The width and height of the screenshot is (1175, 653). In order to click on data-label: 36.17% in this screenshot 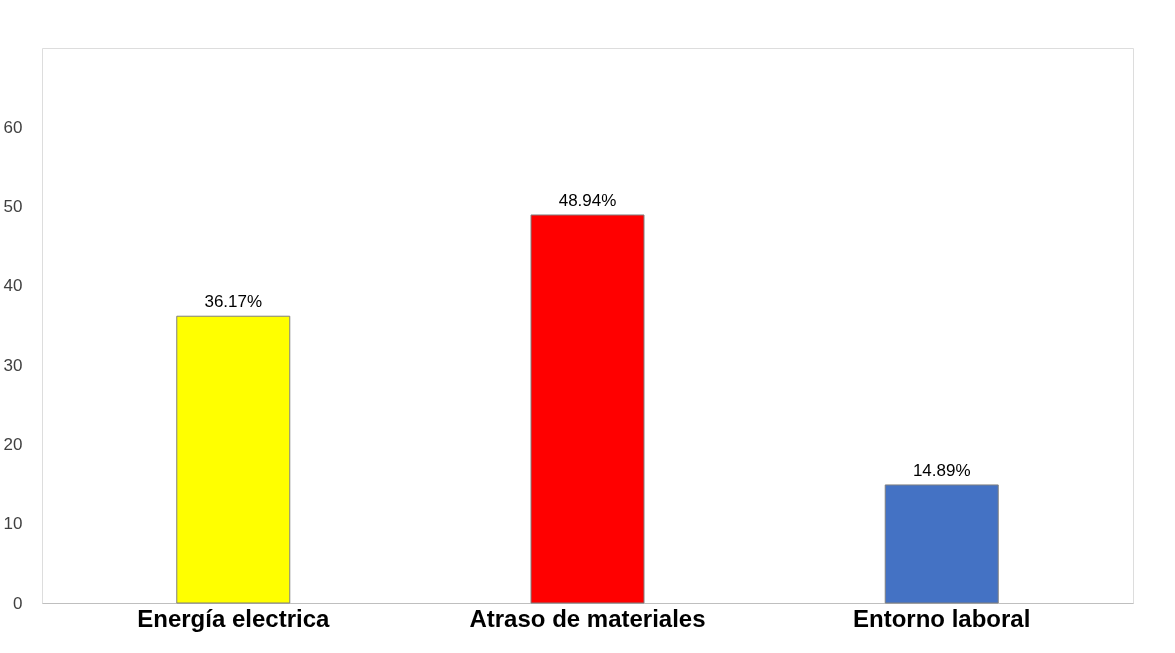, I will do `click(233, 302)`.